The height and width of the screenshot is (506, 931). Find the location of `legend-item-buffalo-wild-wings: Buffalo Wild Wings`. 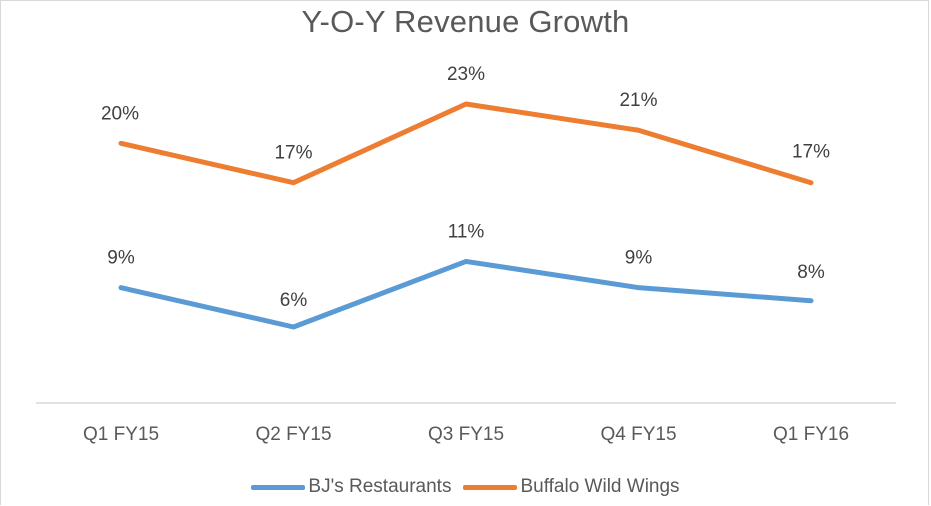

legend-item-buffalo-wild-wings: Buffalo Wild Wings is located at coordinates (571, 487).